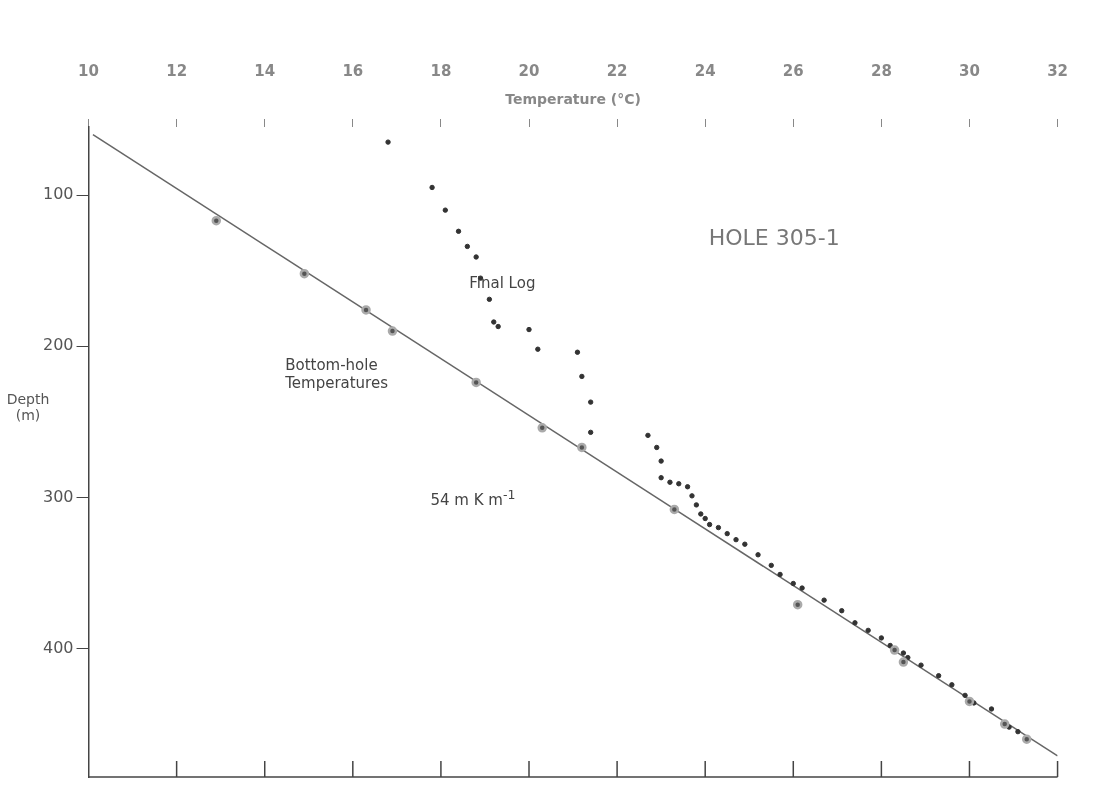  Describe the element at coordinates (58, 345) in the screenshot. I see `y-tick-label: 200` at that location.